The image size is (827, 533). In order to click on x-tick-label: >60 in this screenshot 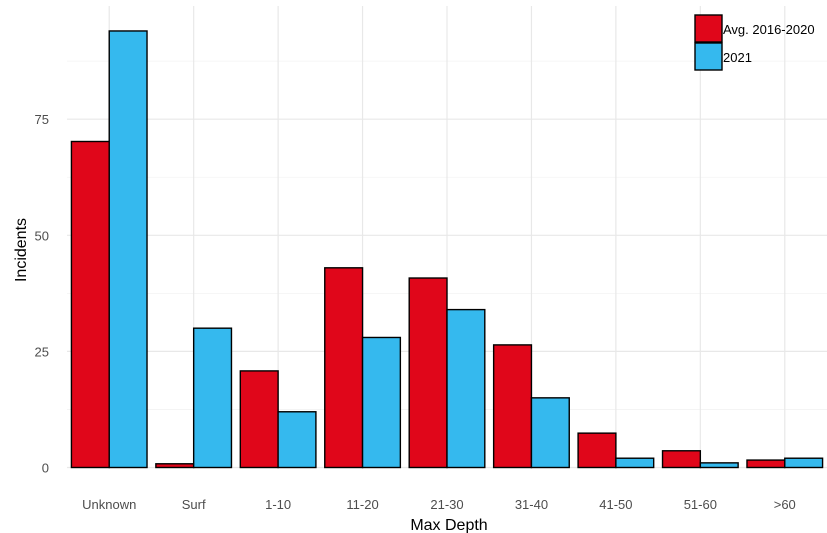, I will do `click(785, 504)`.